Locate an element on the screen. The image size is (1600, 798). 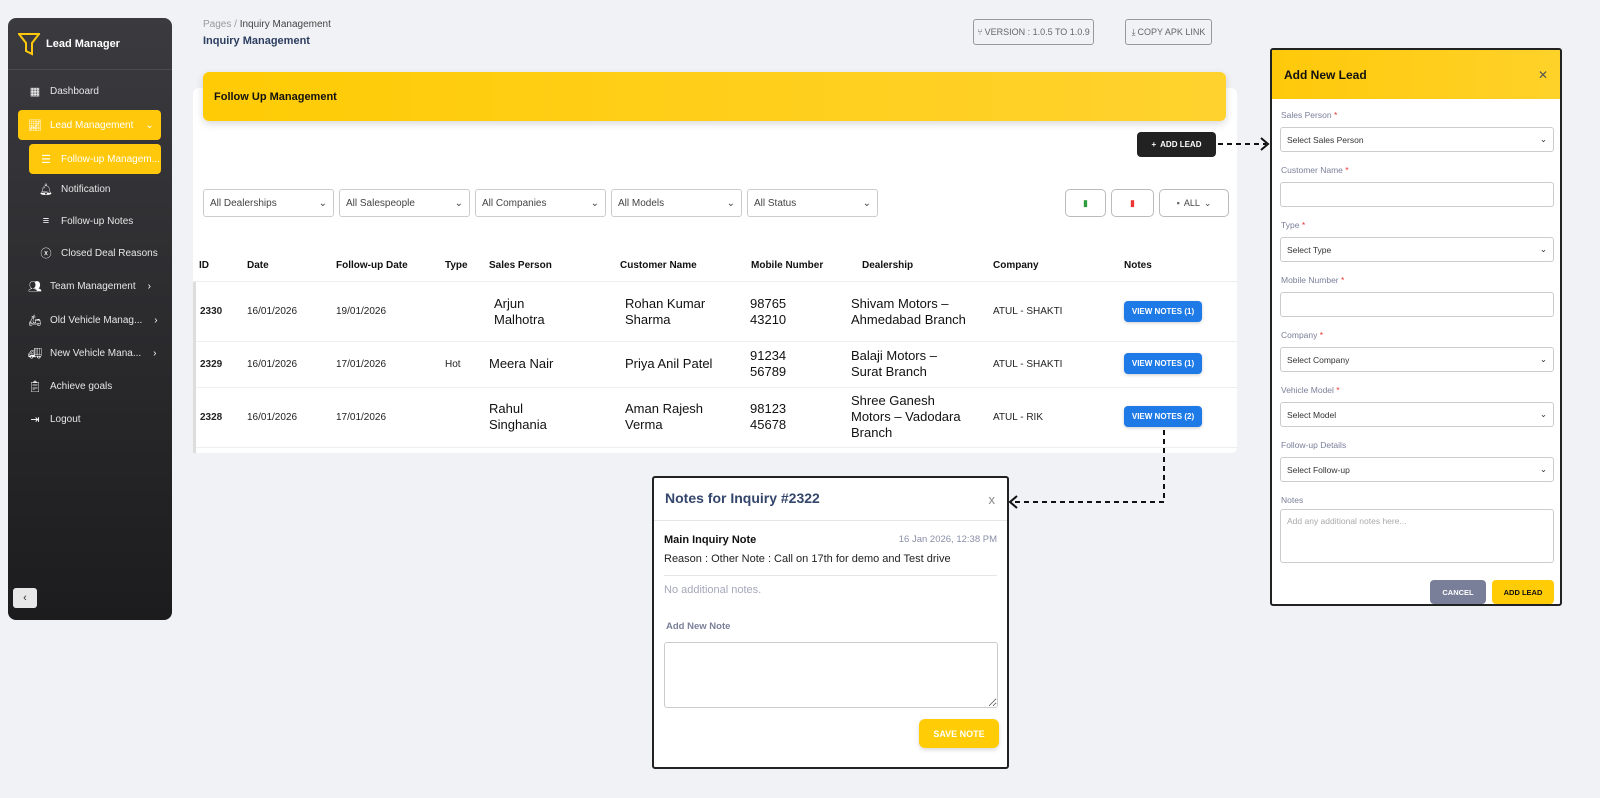
export-excel-button: ▮ is located at coordinates (1085, 203).